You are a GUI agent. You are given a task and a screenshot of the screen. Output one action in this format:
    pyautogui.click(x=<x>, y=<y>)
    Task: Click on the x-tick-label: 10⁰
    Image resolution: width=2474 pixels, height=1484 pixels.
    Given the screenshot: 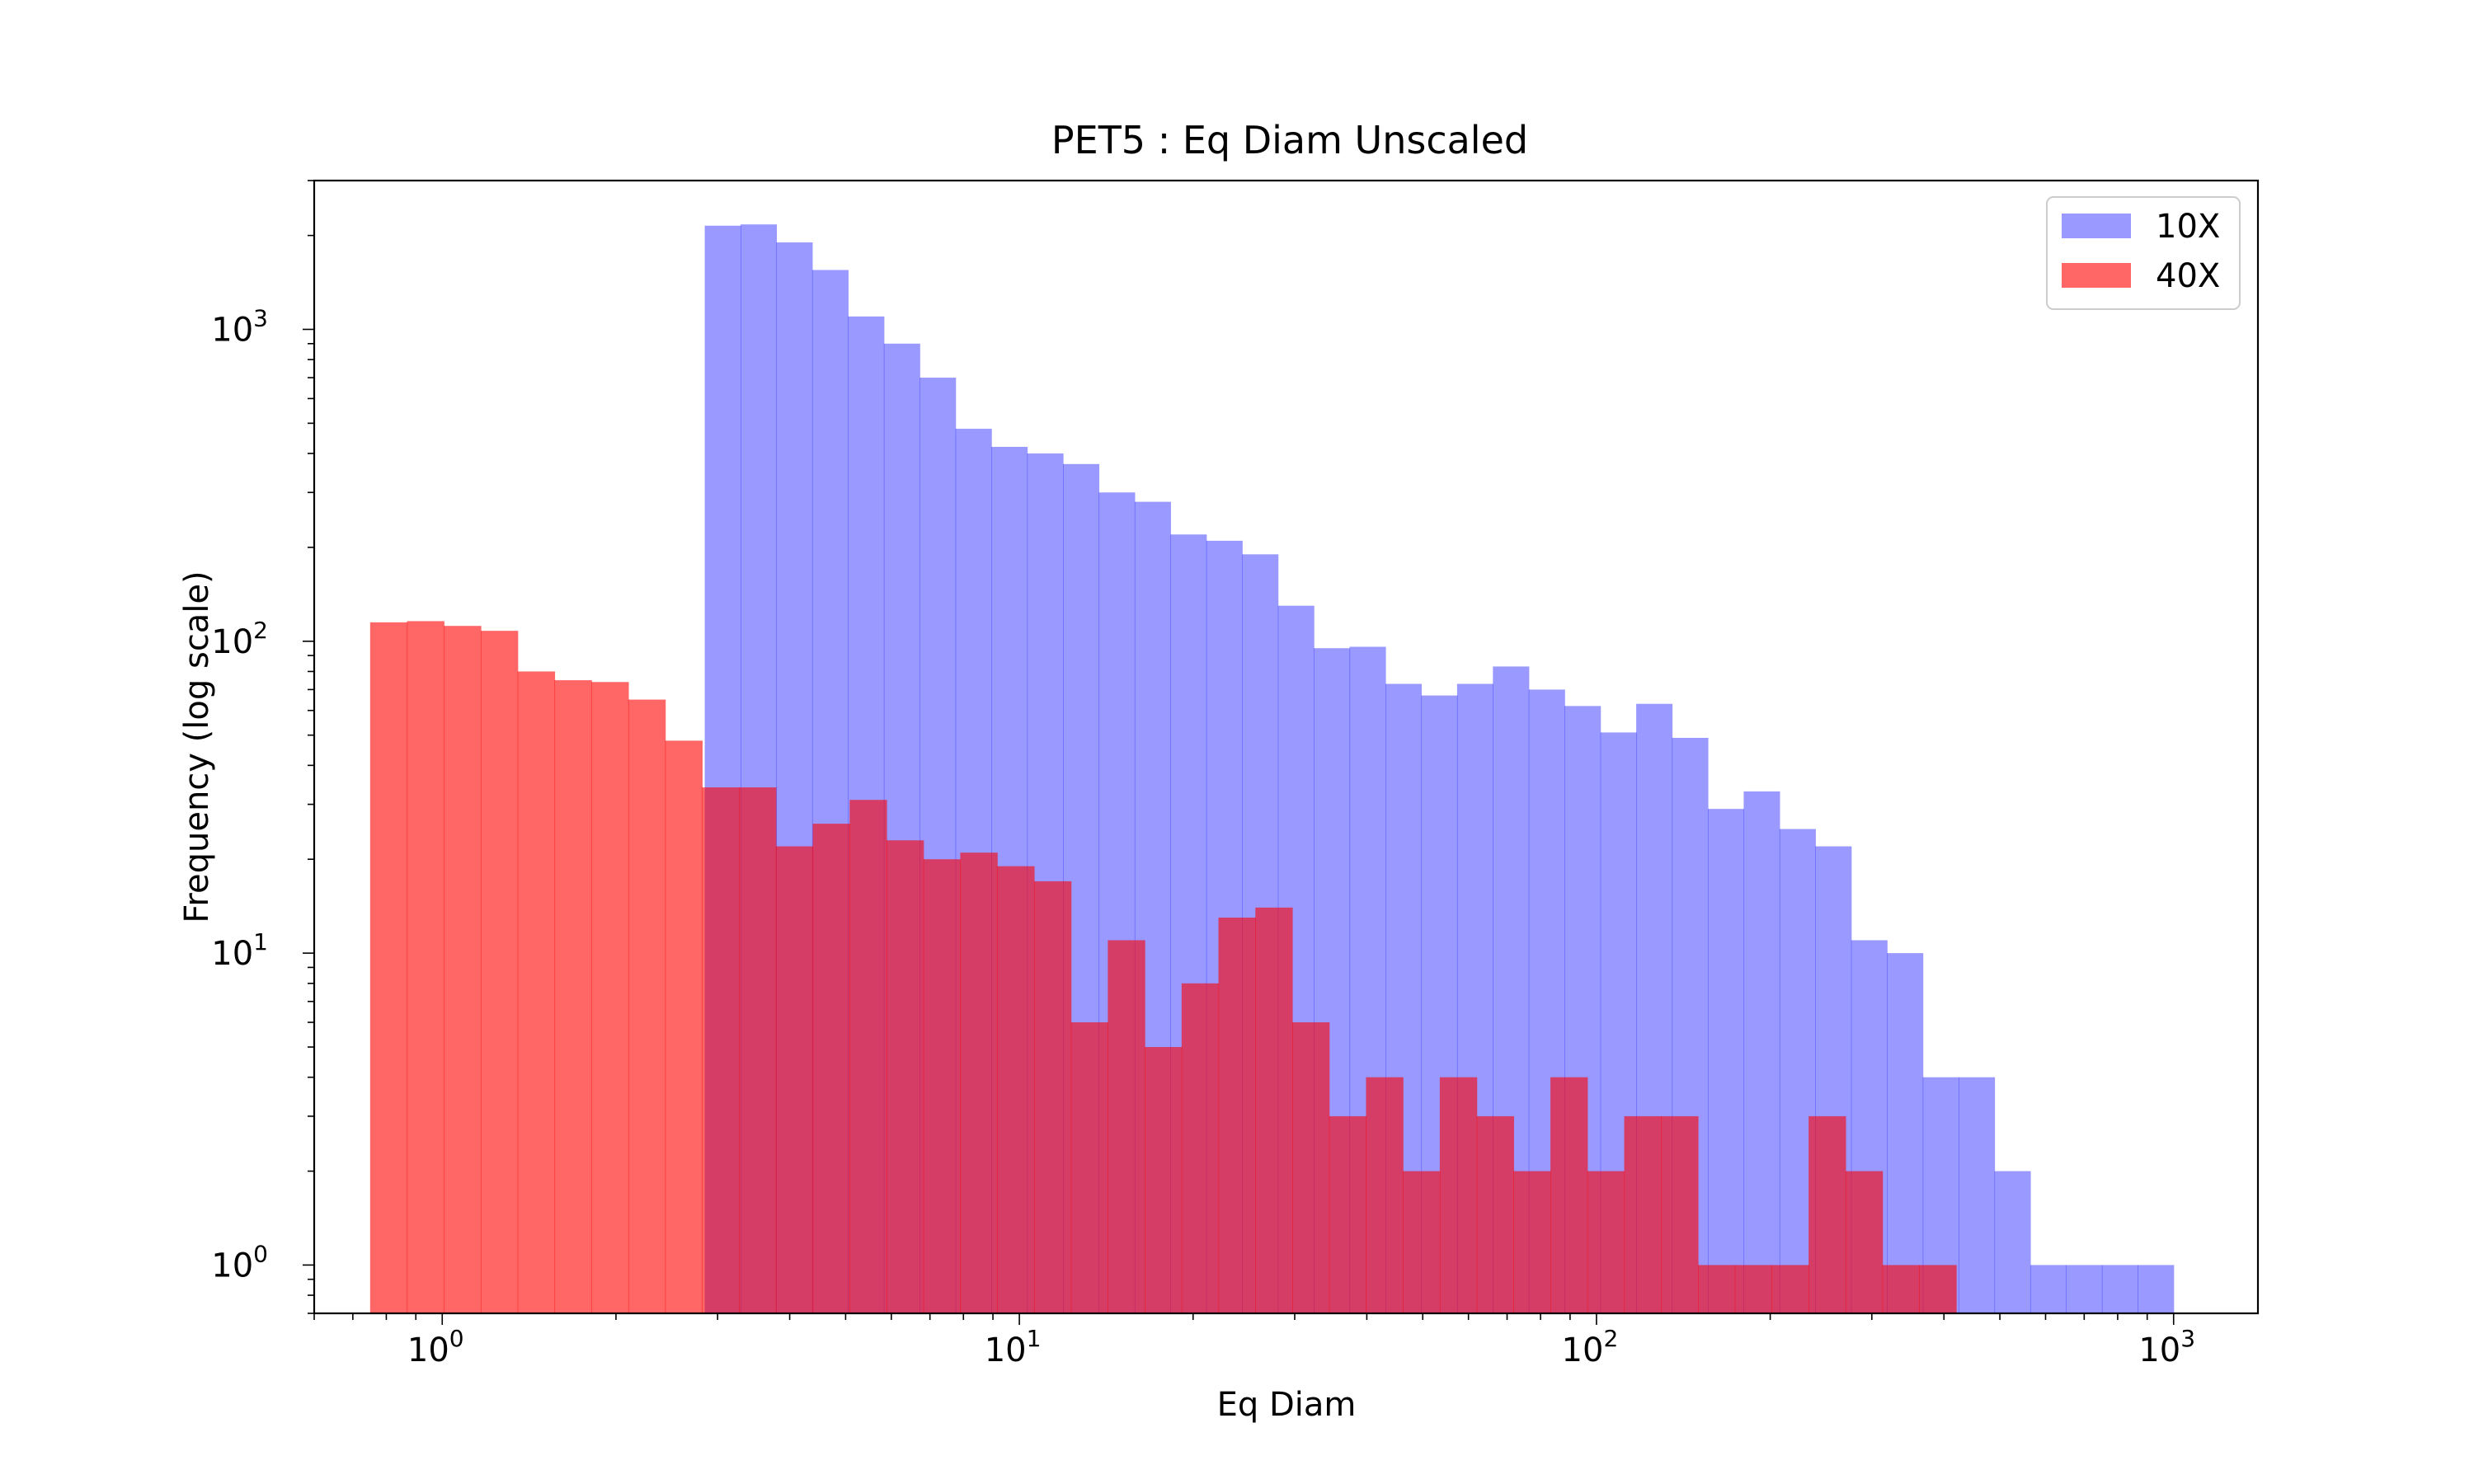 What is the action you would take?
    pyautogui.click(x=435, y=1347)
    